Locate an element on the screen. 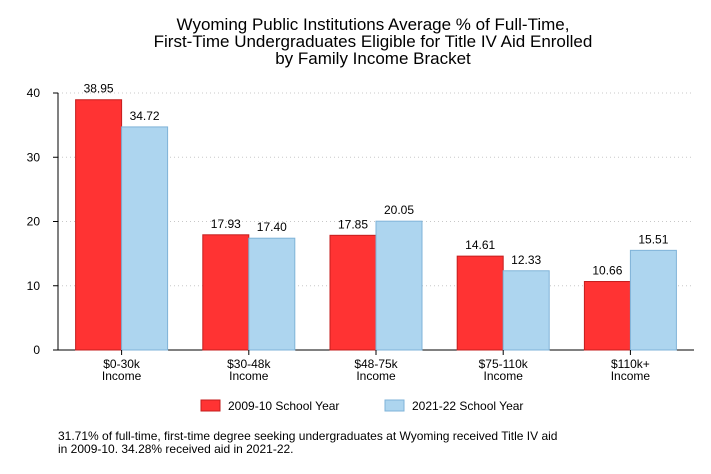  x-tick-label: $75-110k is located at coordinates (504, 364).